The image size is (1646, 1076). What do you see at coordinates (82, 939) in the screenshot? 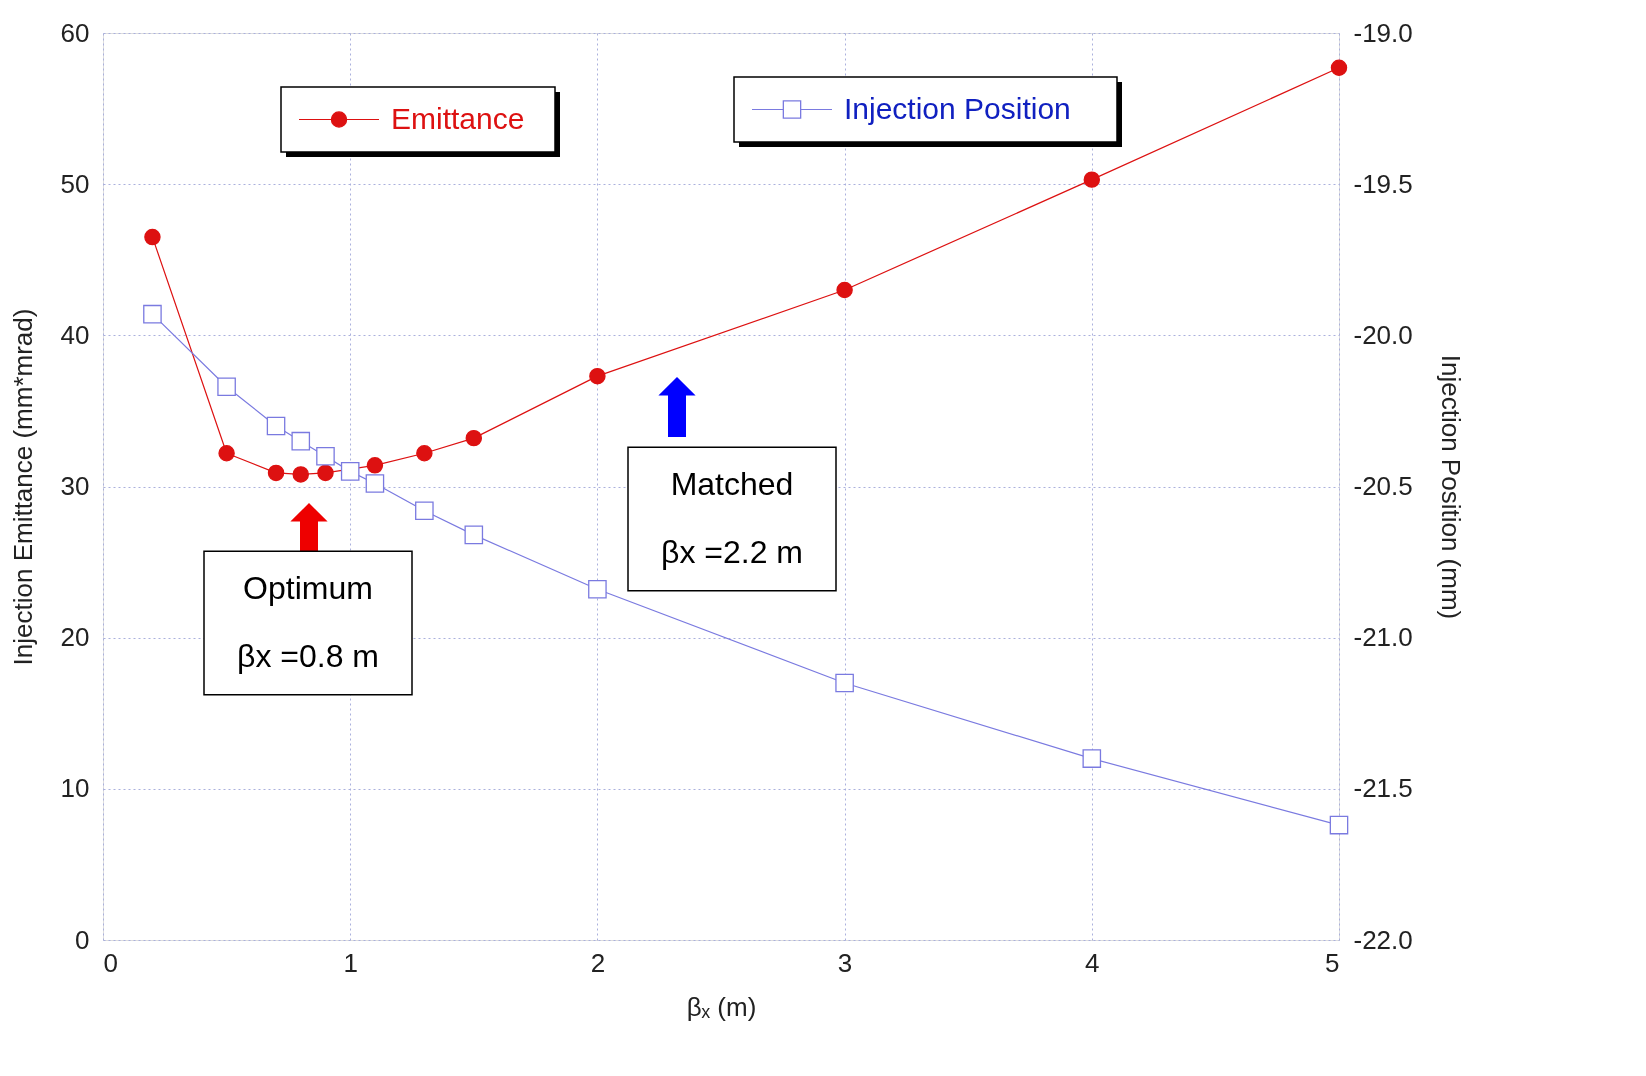
I see `y-tick-label: 0` at bounding box center [82, 939].